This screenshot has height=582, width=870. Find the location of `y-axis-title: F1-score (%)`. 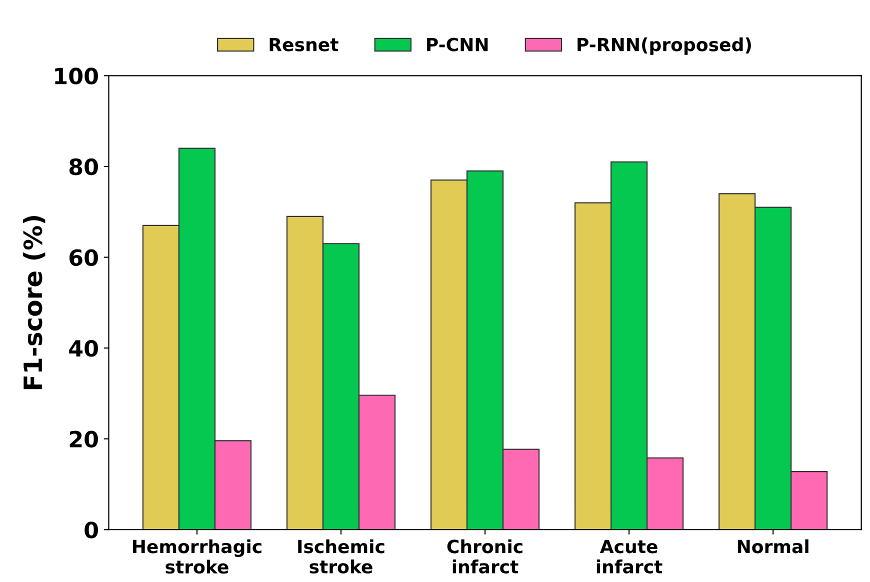

y-axis-title: F1-score (%) is located at coordinates (34, 303).